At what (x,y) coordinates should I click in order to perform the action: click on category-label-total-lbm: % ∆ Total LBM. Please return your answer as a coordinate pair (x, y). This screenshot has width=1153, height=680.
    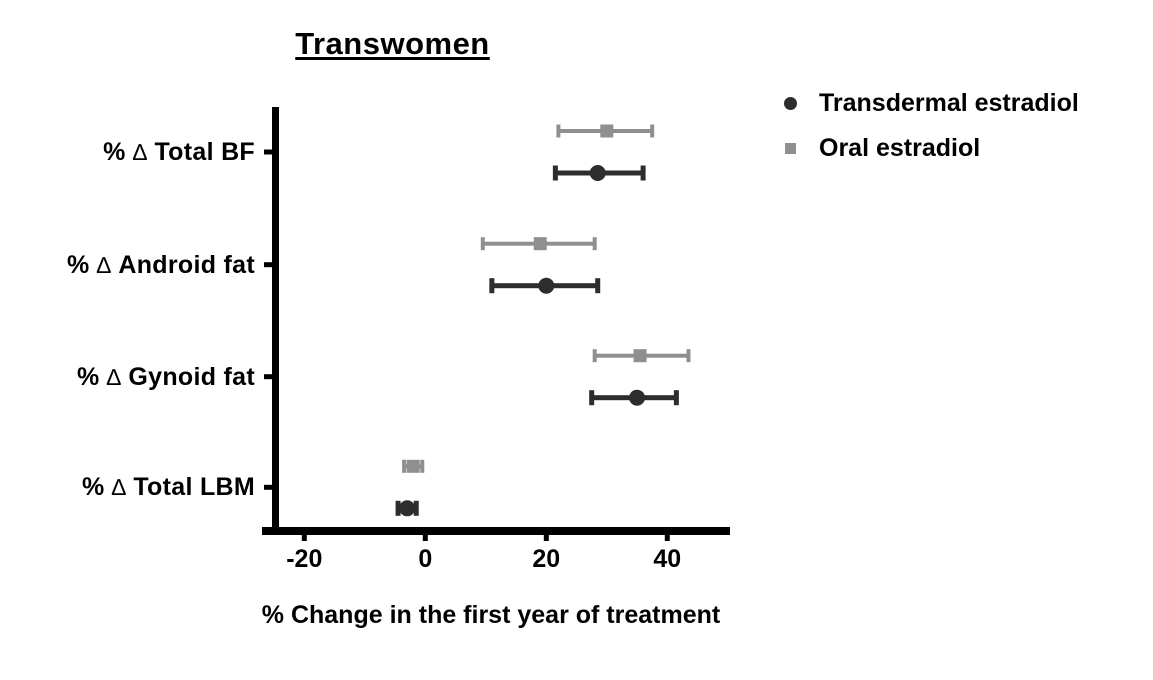
    Looking at the image, I should click on (168, 487).